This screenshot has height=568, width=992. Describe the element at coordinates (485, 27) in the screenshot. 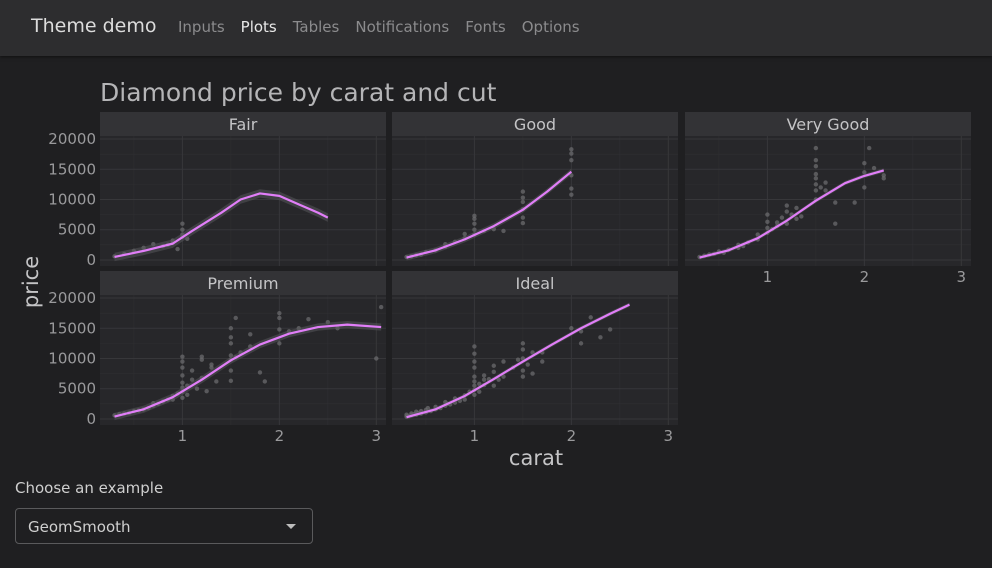

I see `nav-item-fonts: Fonts` at that location.